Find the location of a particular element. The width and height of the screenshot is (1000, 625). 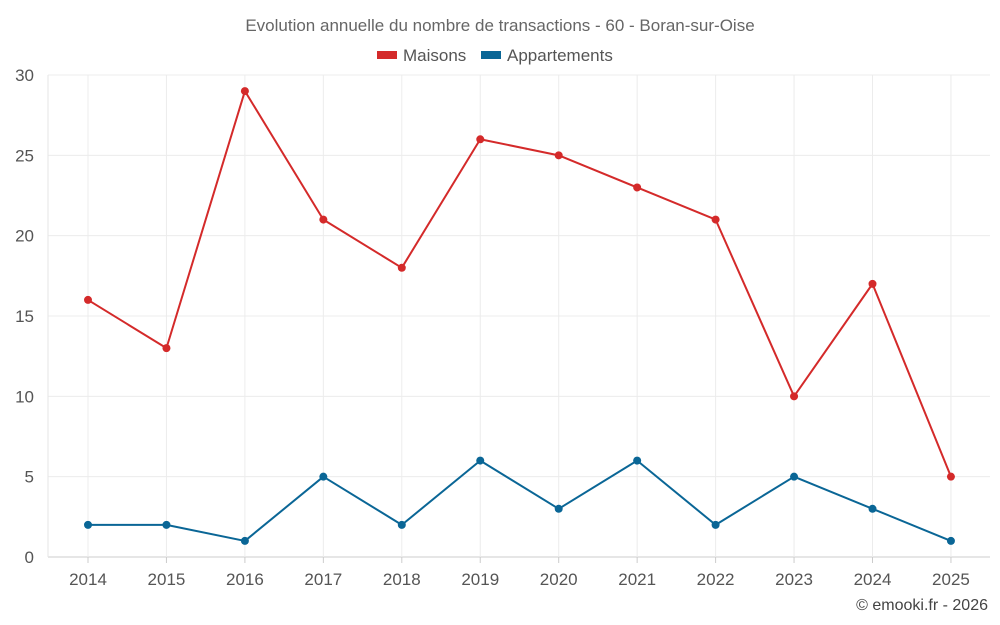

legend-swatch-appartements is located at coordinates (491, 55).